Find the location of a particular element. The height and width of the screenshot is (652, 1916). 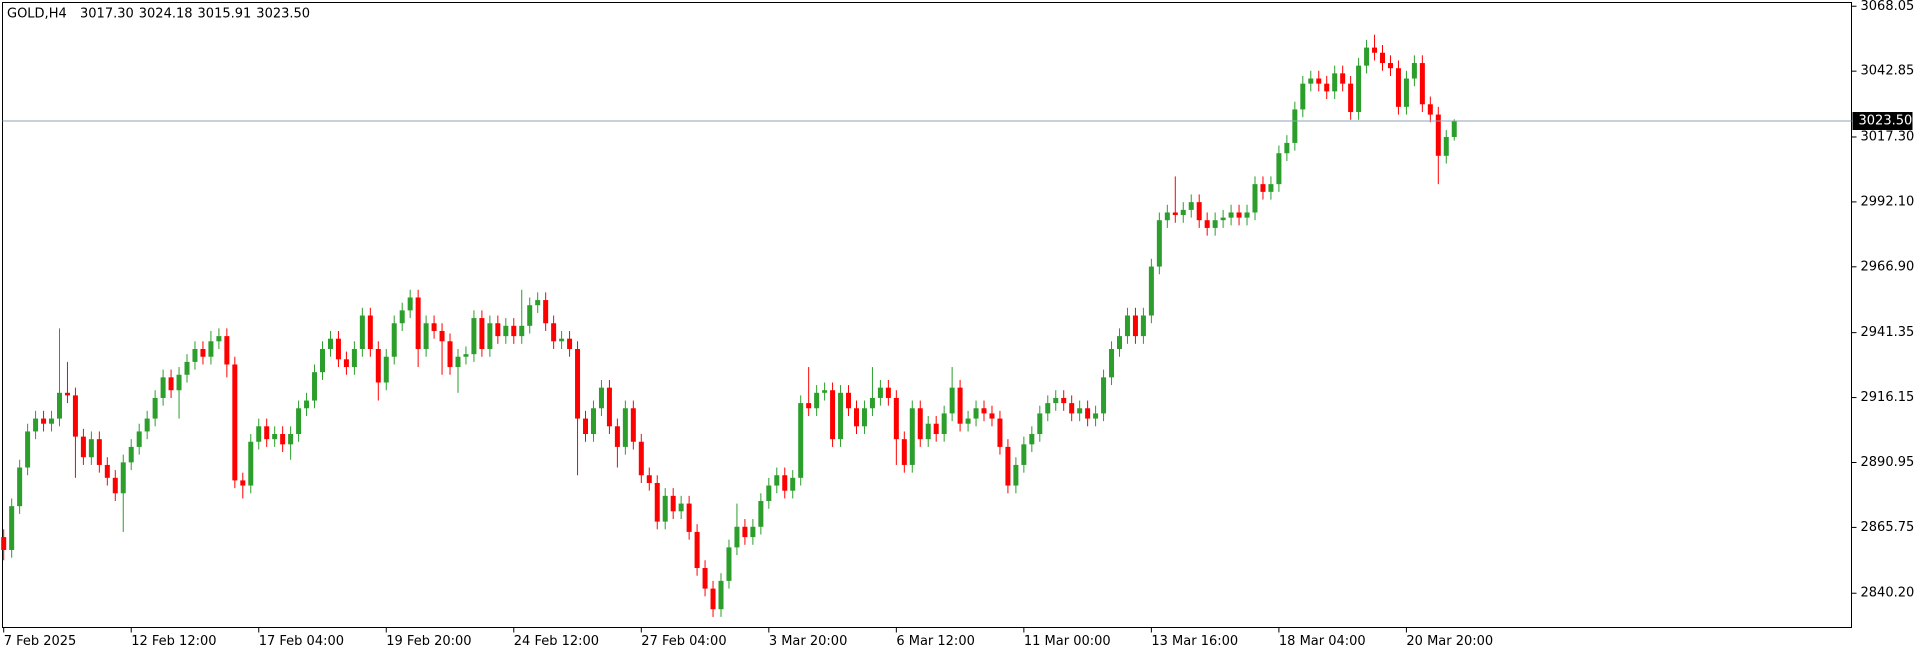

x-tick-label: 27 Feb 04:00 is located at coordinates (683, 641).